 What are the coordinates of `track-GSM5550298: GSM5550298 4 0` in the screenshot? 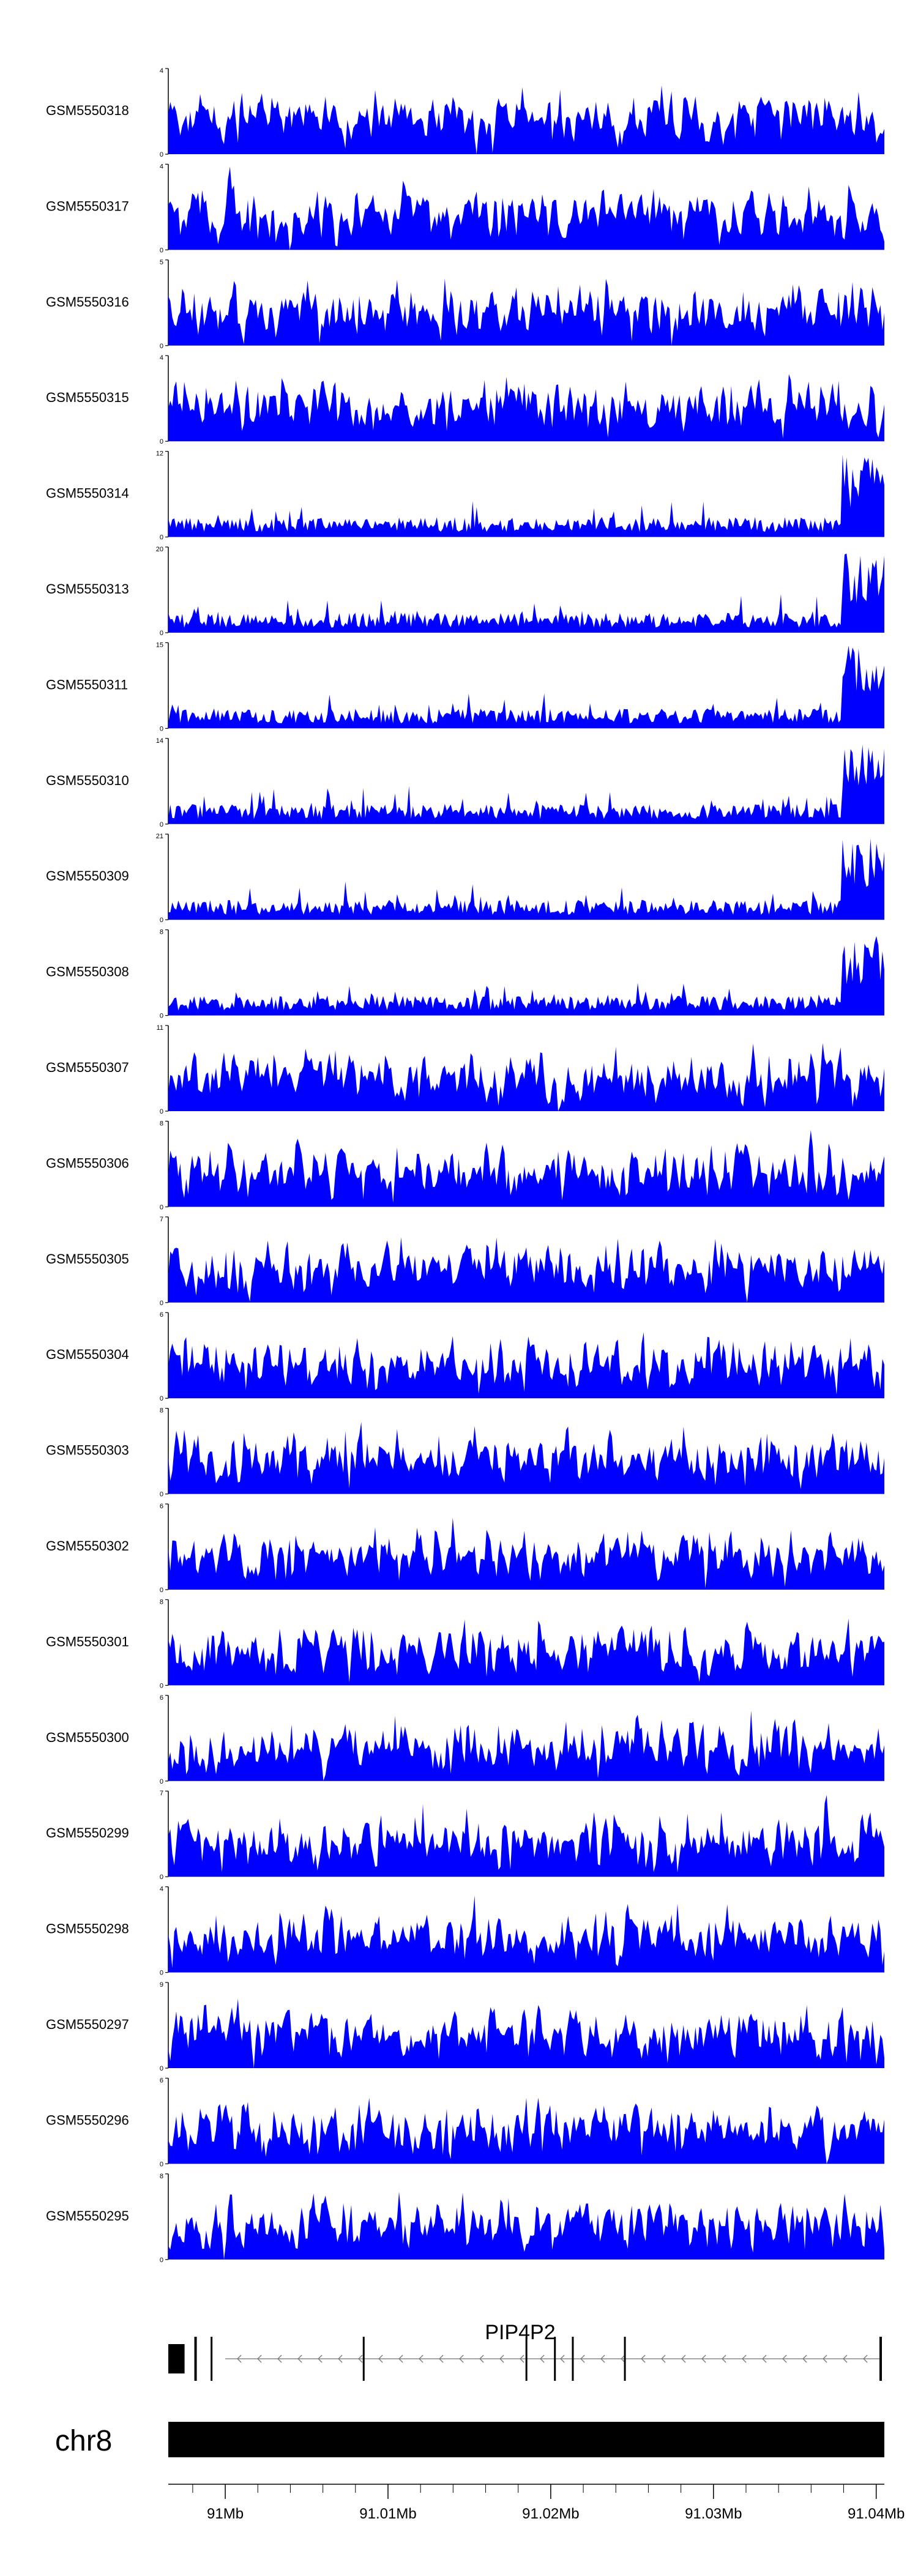 It's located at (465, 1931).